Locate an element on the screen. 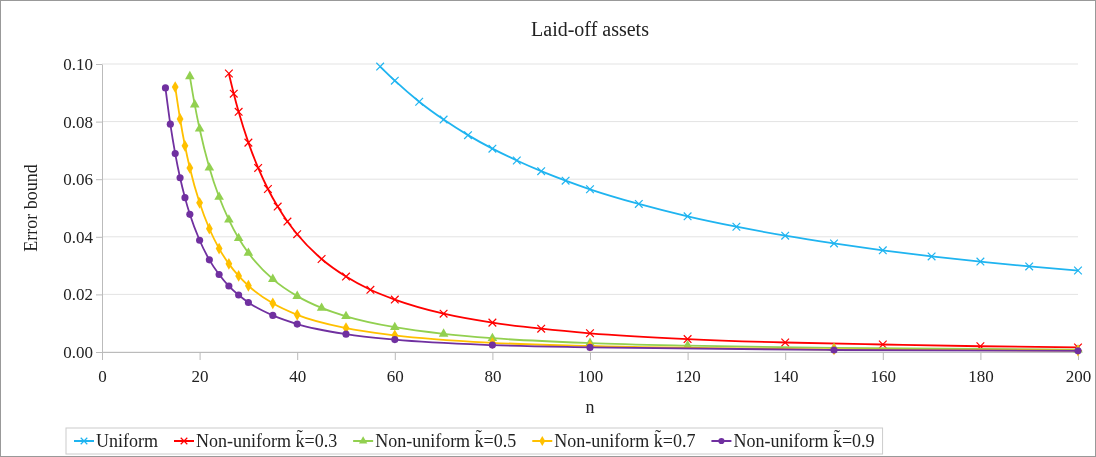 The image size is (1096, 457). x-tick-label: 160 is located at coordinates (883, 376).